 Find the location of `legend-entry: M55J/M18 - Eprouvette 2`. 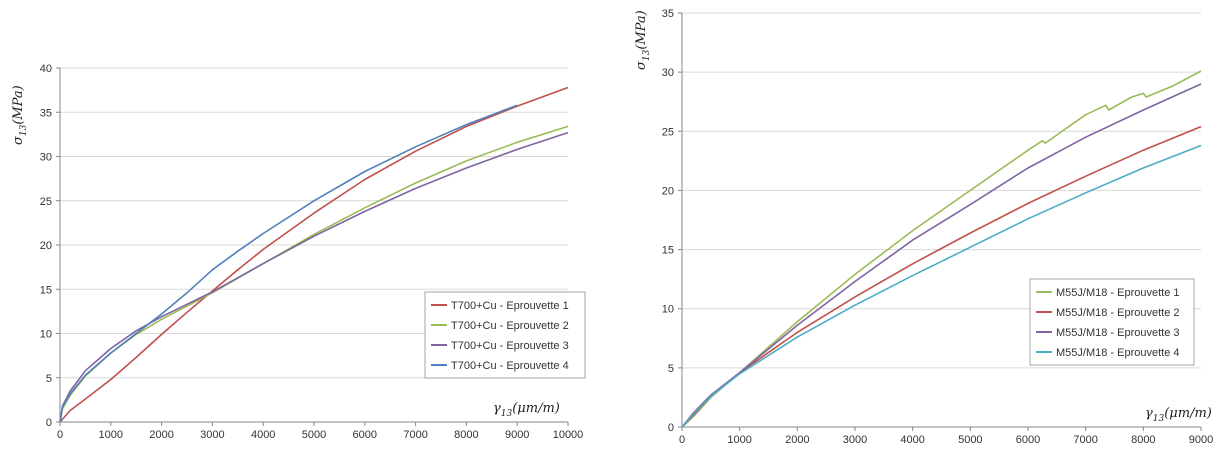

legend-entry: M55J/M18 - Eprouvette 2 is located at coordinates (1118, 313).